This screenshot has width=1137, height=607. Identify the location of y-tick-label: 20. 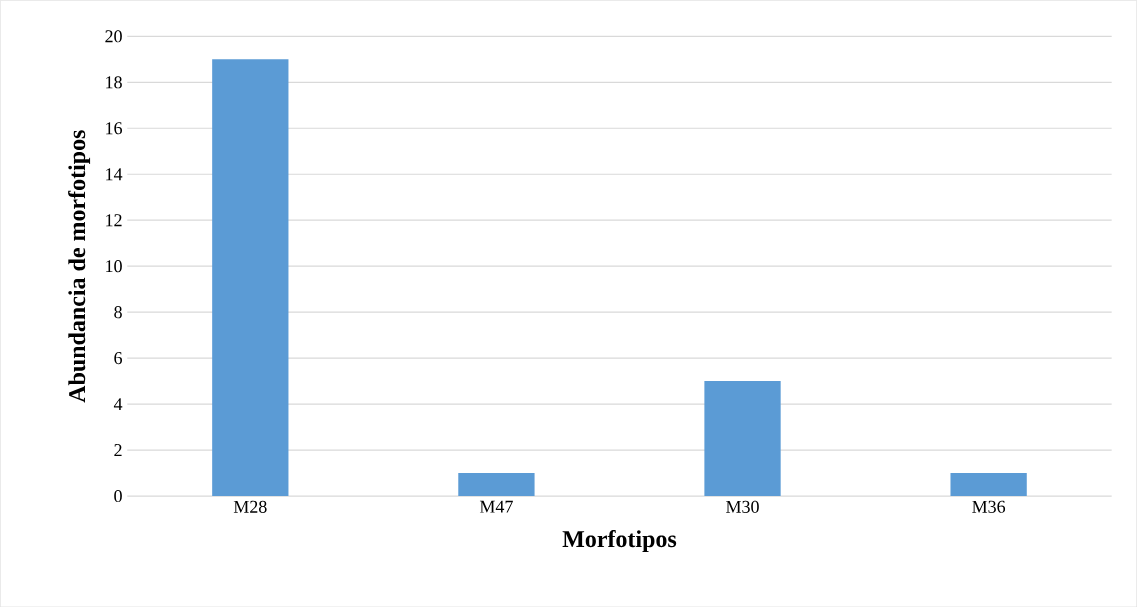
(113, 36).